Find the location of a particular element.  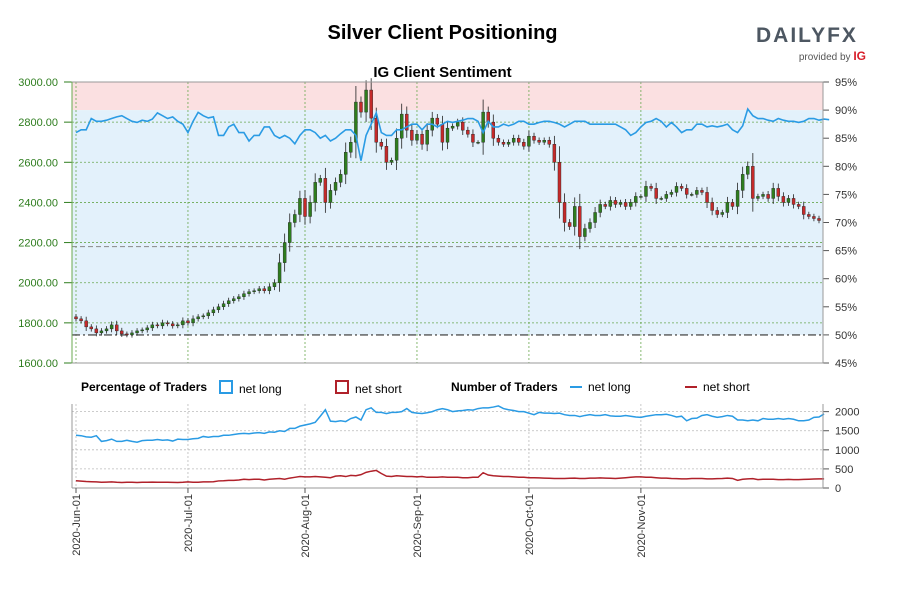

price-tick-label: 2200.00 is located at coordinates (38, 244).